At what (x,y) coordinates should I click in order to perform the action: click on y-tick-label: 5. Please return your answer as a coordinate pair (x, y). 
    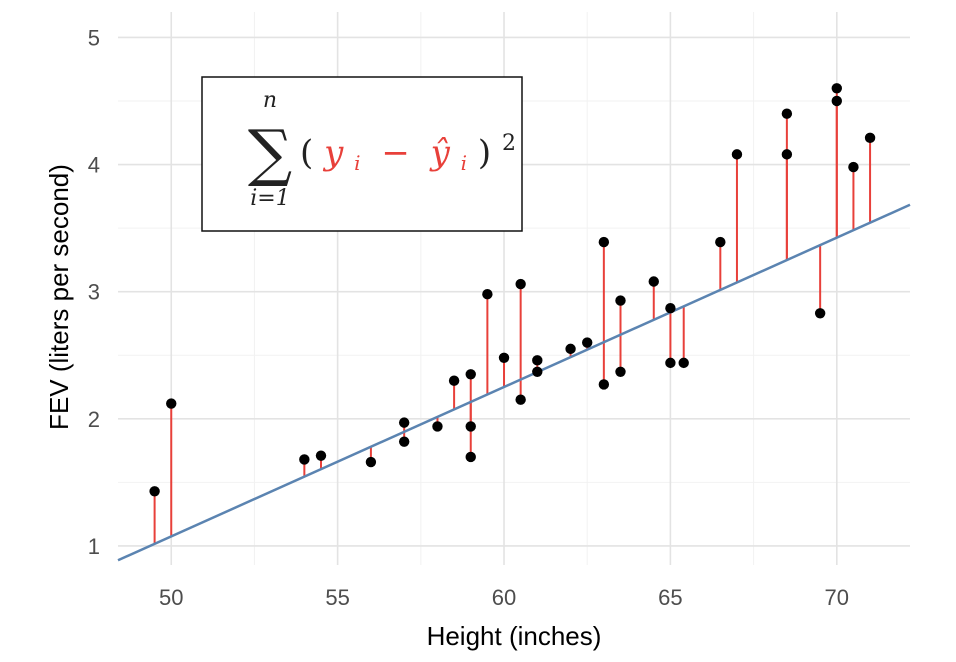
    Looking at the image, I should click on (94, 37).